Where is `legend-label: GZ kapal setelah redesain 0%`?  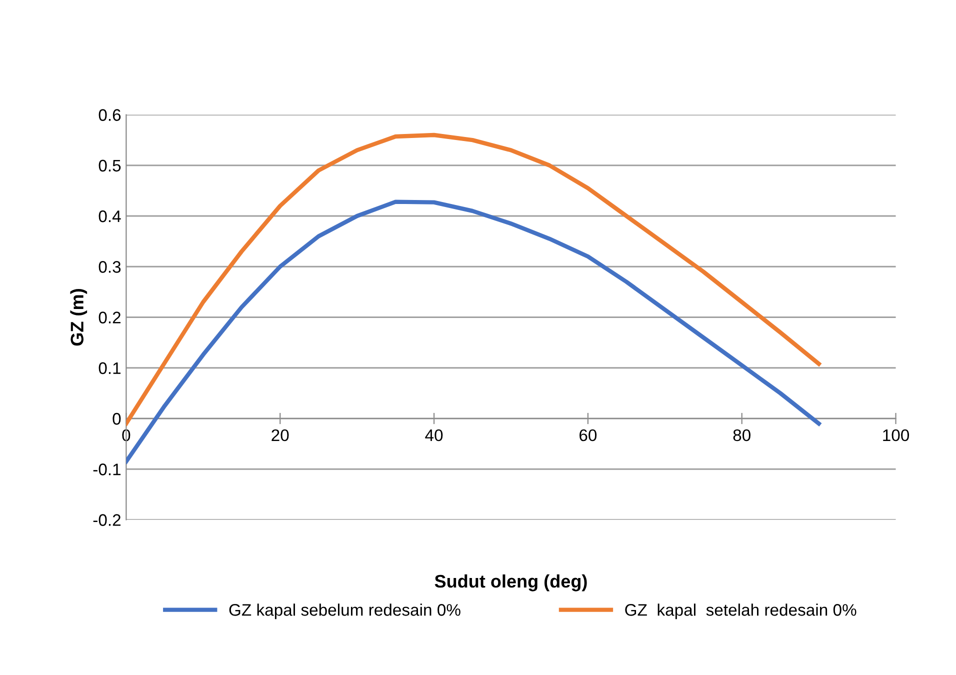
legend-label: GZ kapal setelah redesain 0% is located at coordinates (740, 612).